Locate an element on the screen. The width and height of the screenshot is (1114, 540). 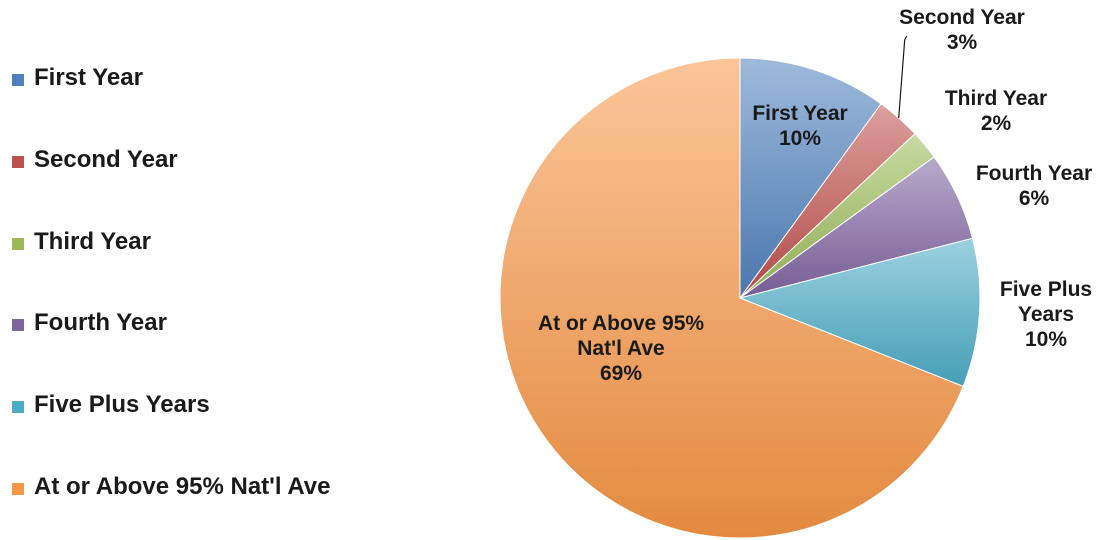
legend-swatch-five-plus-years is located at coordinates (18, 407).